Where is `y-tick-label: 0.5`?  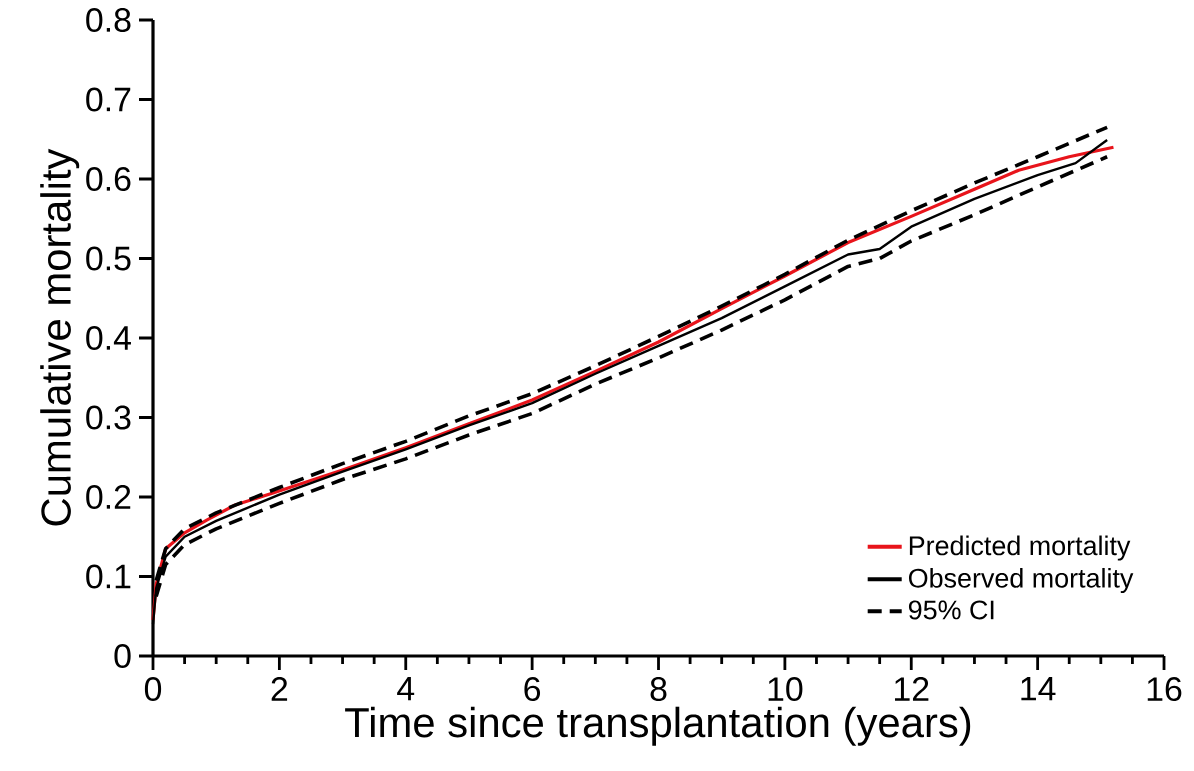
y-tick-label: 0.5 is located at coordinates (108, 258).